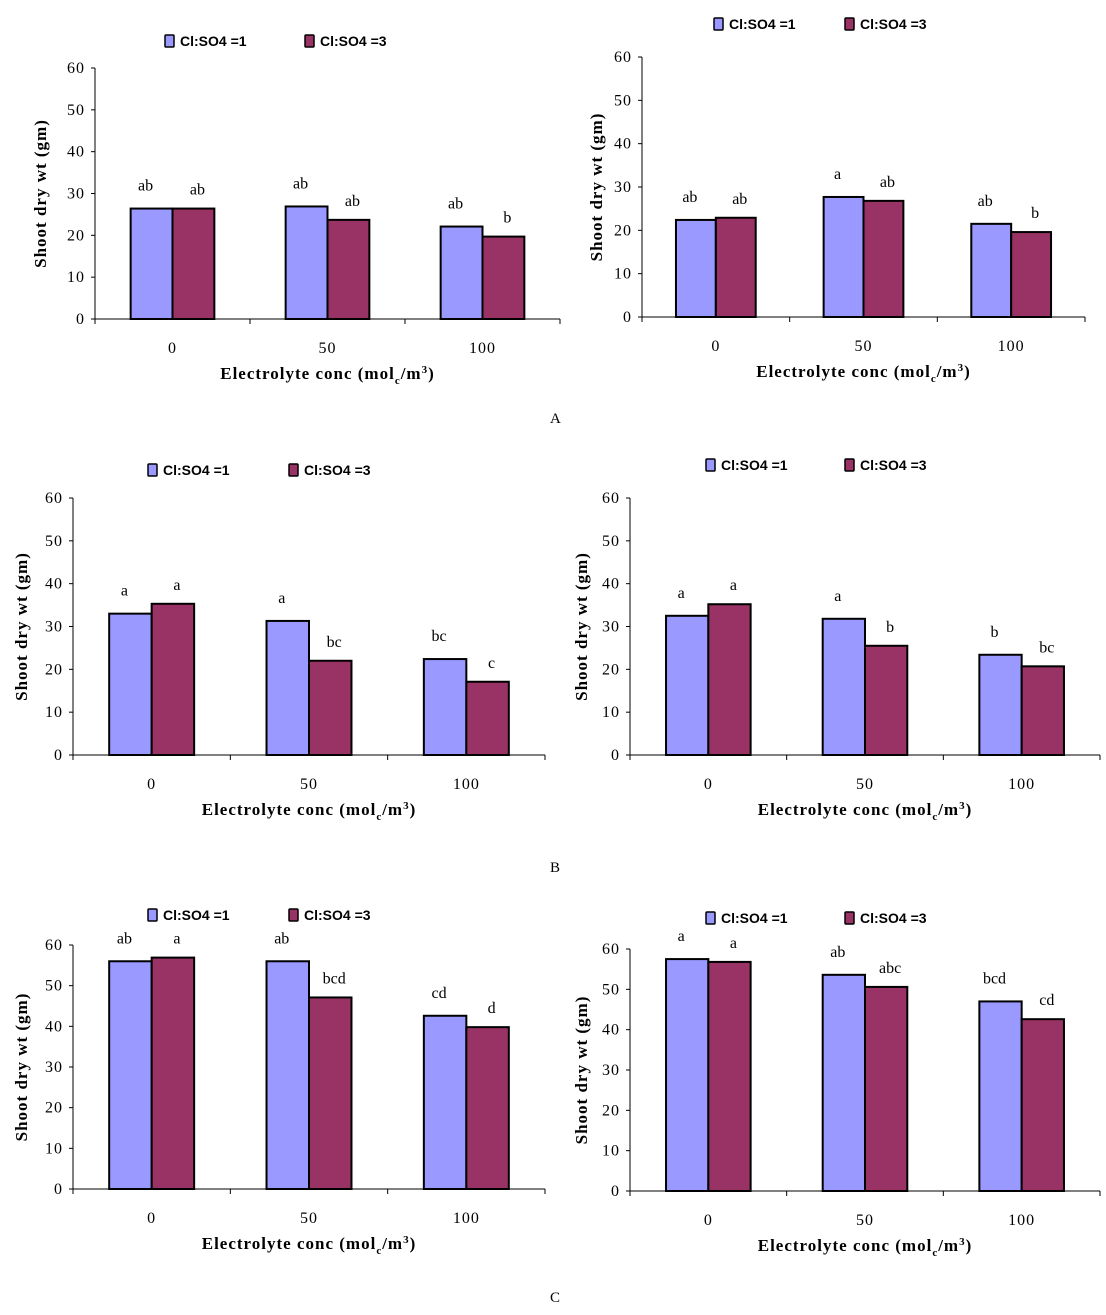  Describe the element at coordinates (1046, 1000) in the screenshot. I see `significance-label: cd` at that location.